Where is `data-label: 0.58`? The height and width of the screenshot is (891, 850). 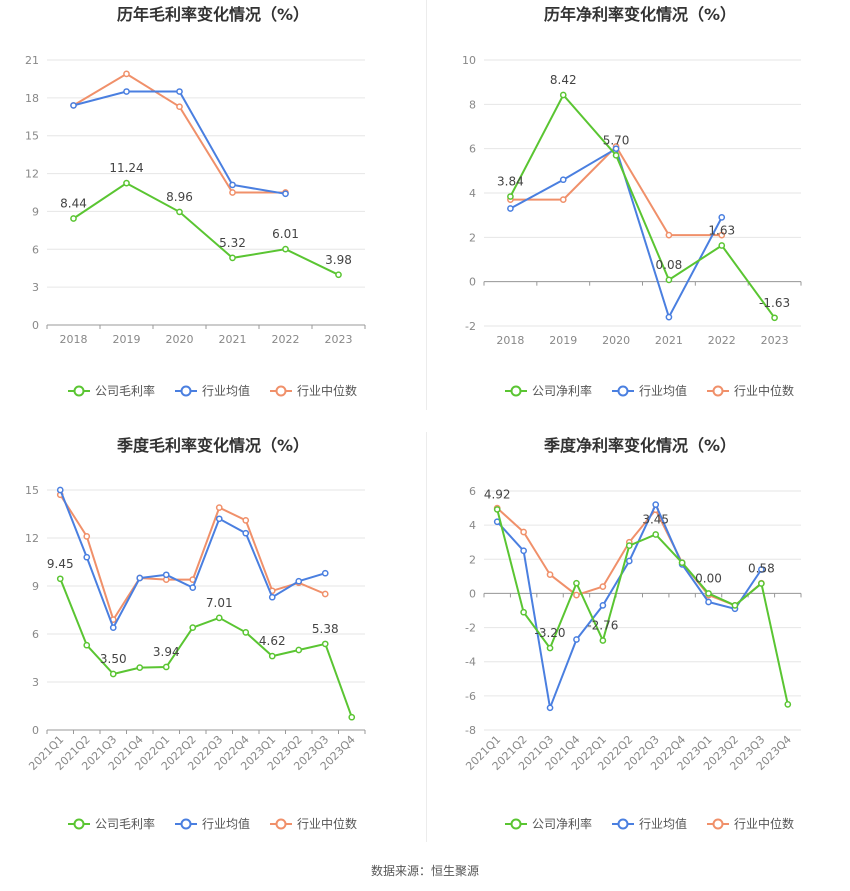 data-label: 0.58 is located at coordinates (761, 569).